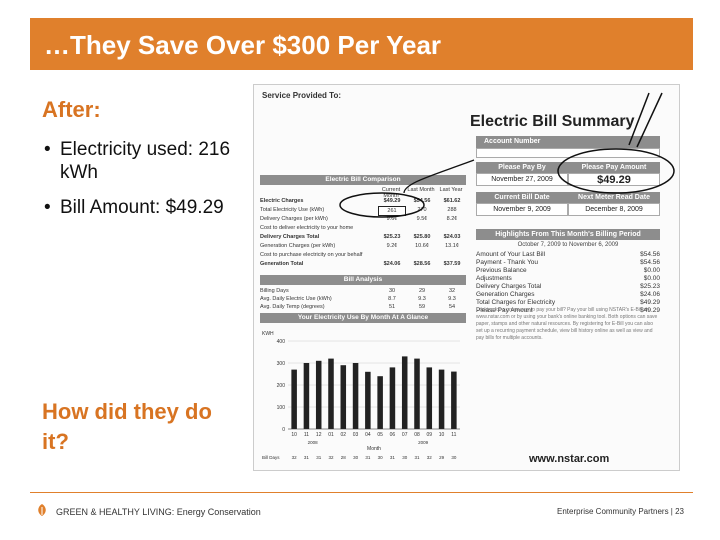  What do you see at coordinates (650, 262) in the screenshot?
I see `highlight-value: $54.56` at bounding box center [650, 262].